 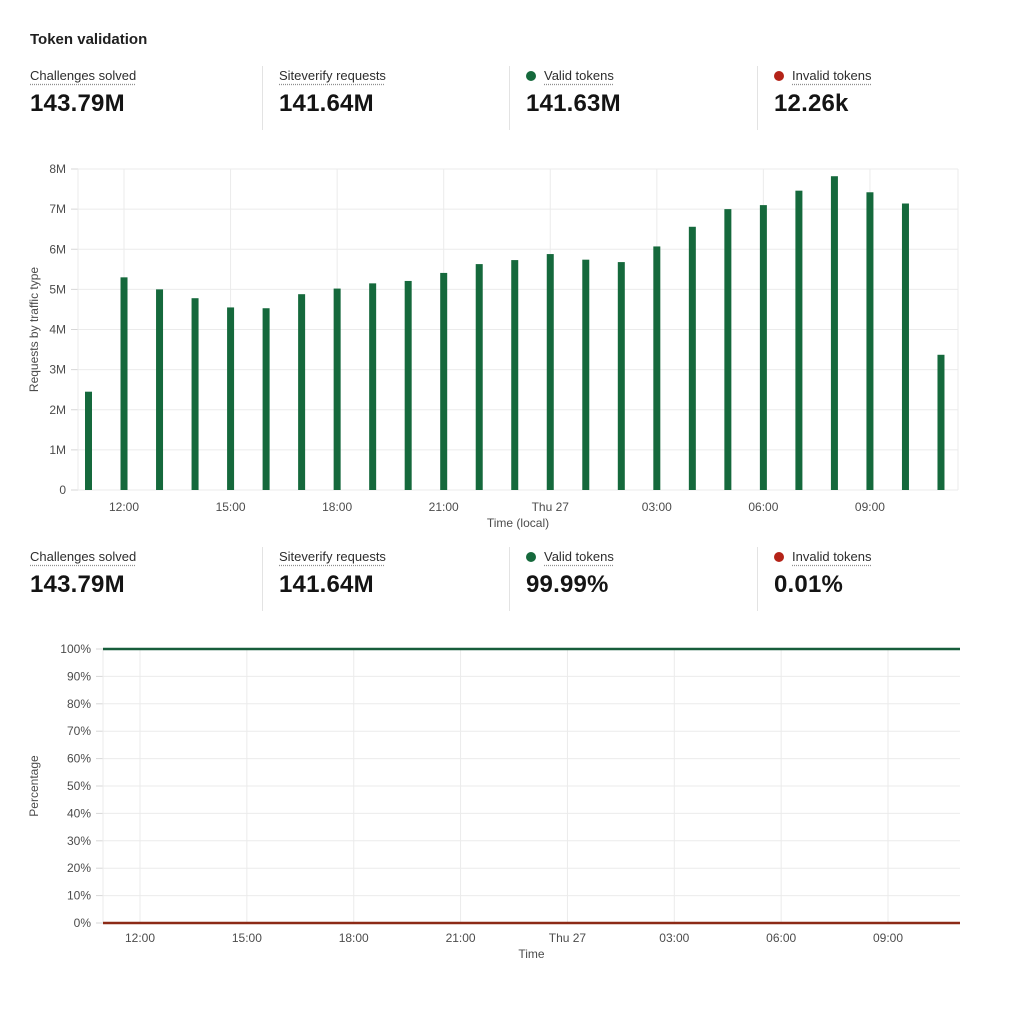 What do you see at coordinates (146, 98) in the screenshot?
I see `stat-challenges-solved: Challenges solved 143.79M` at bounding box center [146, 98].